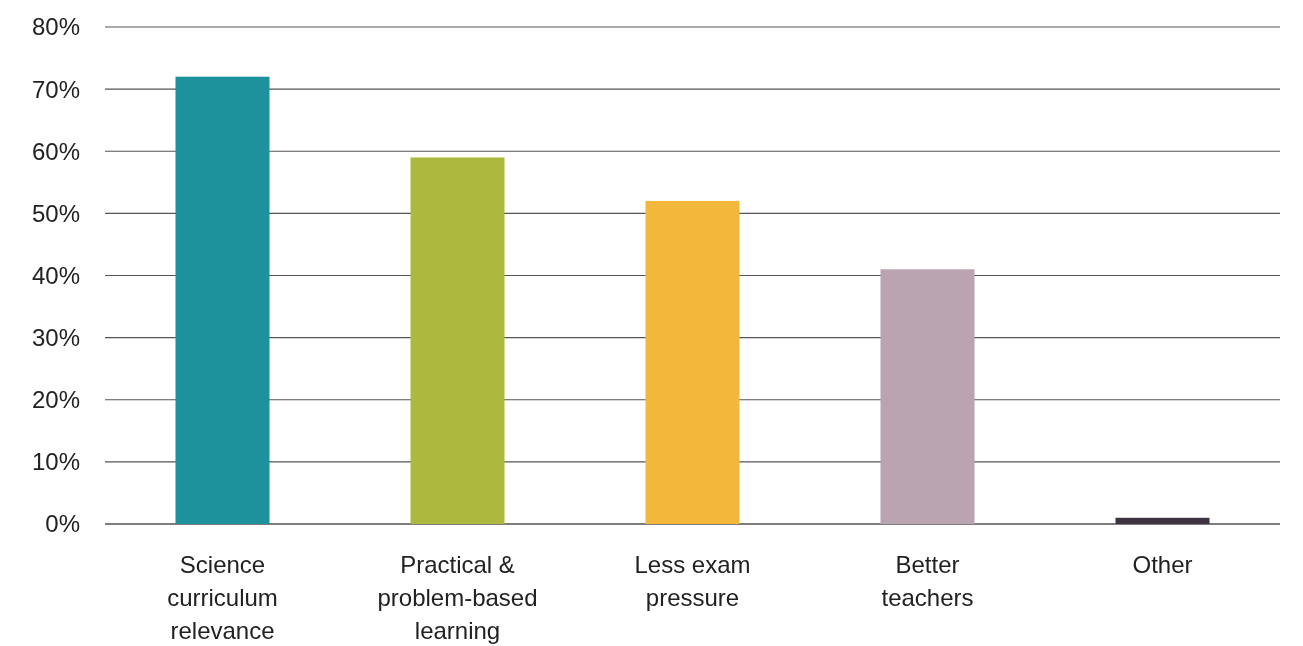  What do you see at coordinates (927, 581) in the screenshot?
I see `x-tick-label: Better teachers` at bounding box center [927, 581].